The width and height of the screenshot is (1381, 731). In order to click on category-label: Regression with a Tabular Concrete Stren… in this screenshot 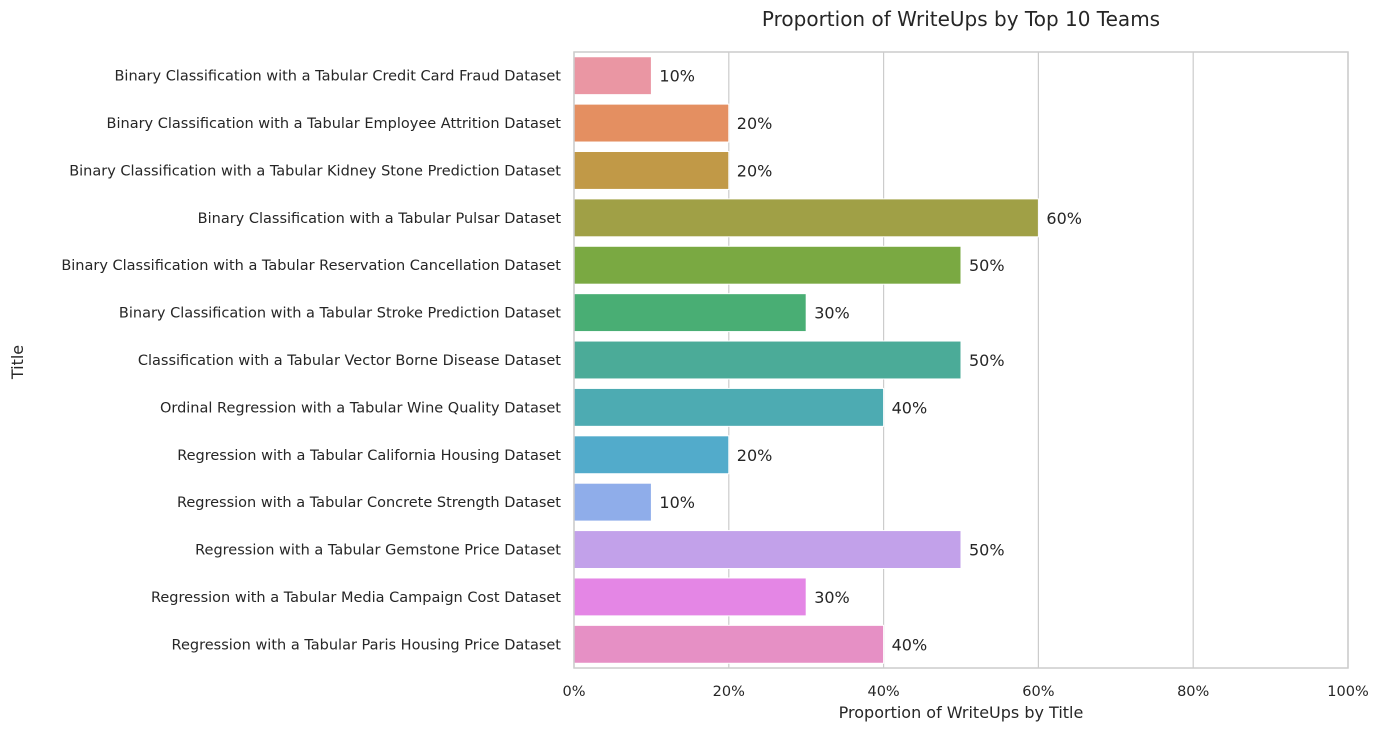, I will do `click(369, 503)`.